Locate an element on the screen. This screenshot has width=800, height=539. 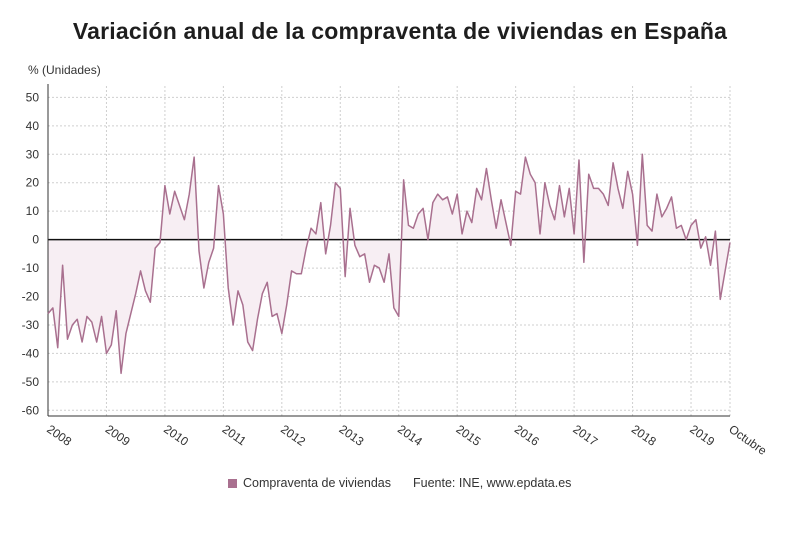
y-tick-label: -10 is located at coordinates (31, 268).